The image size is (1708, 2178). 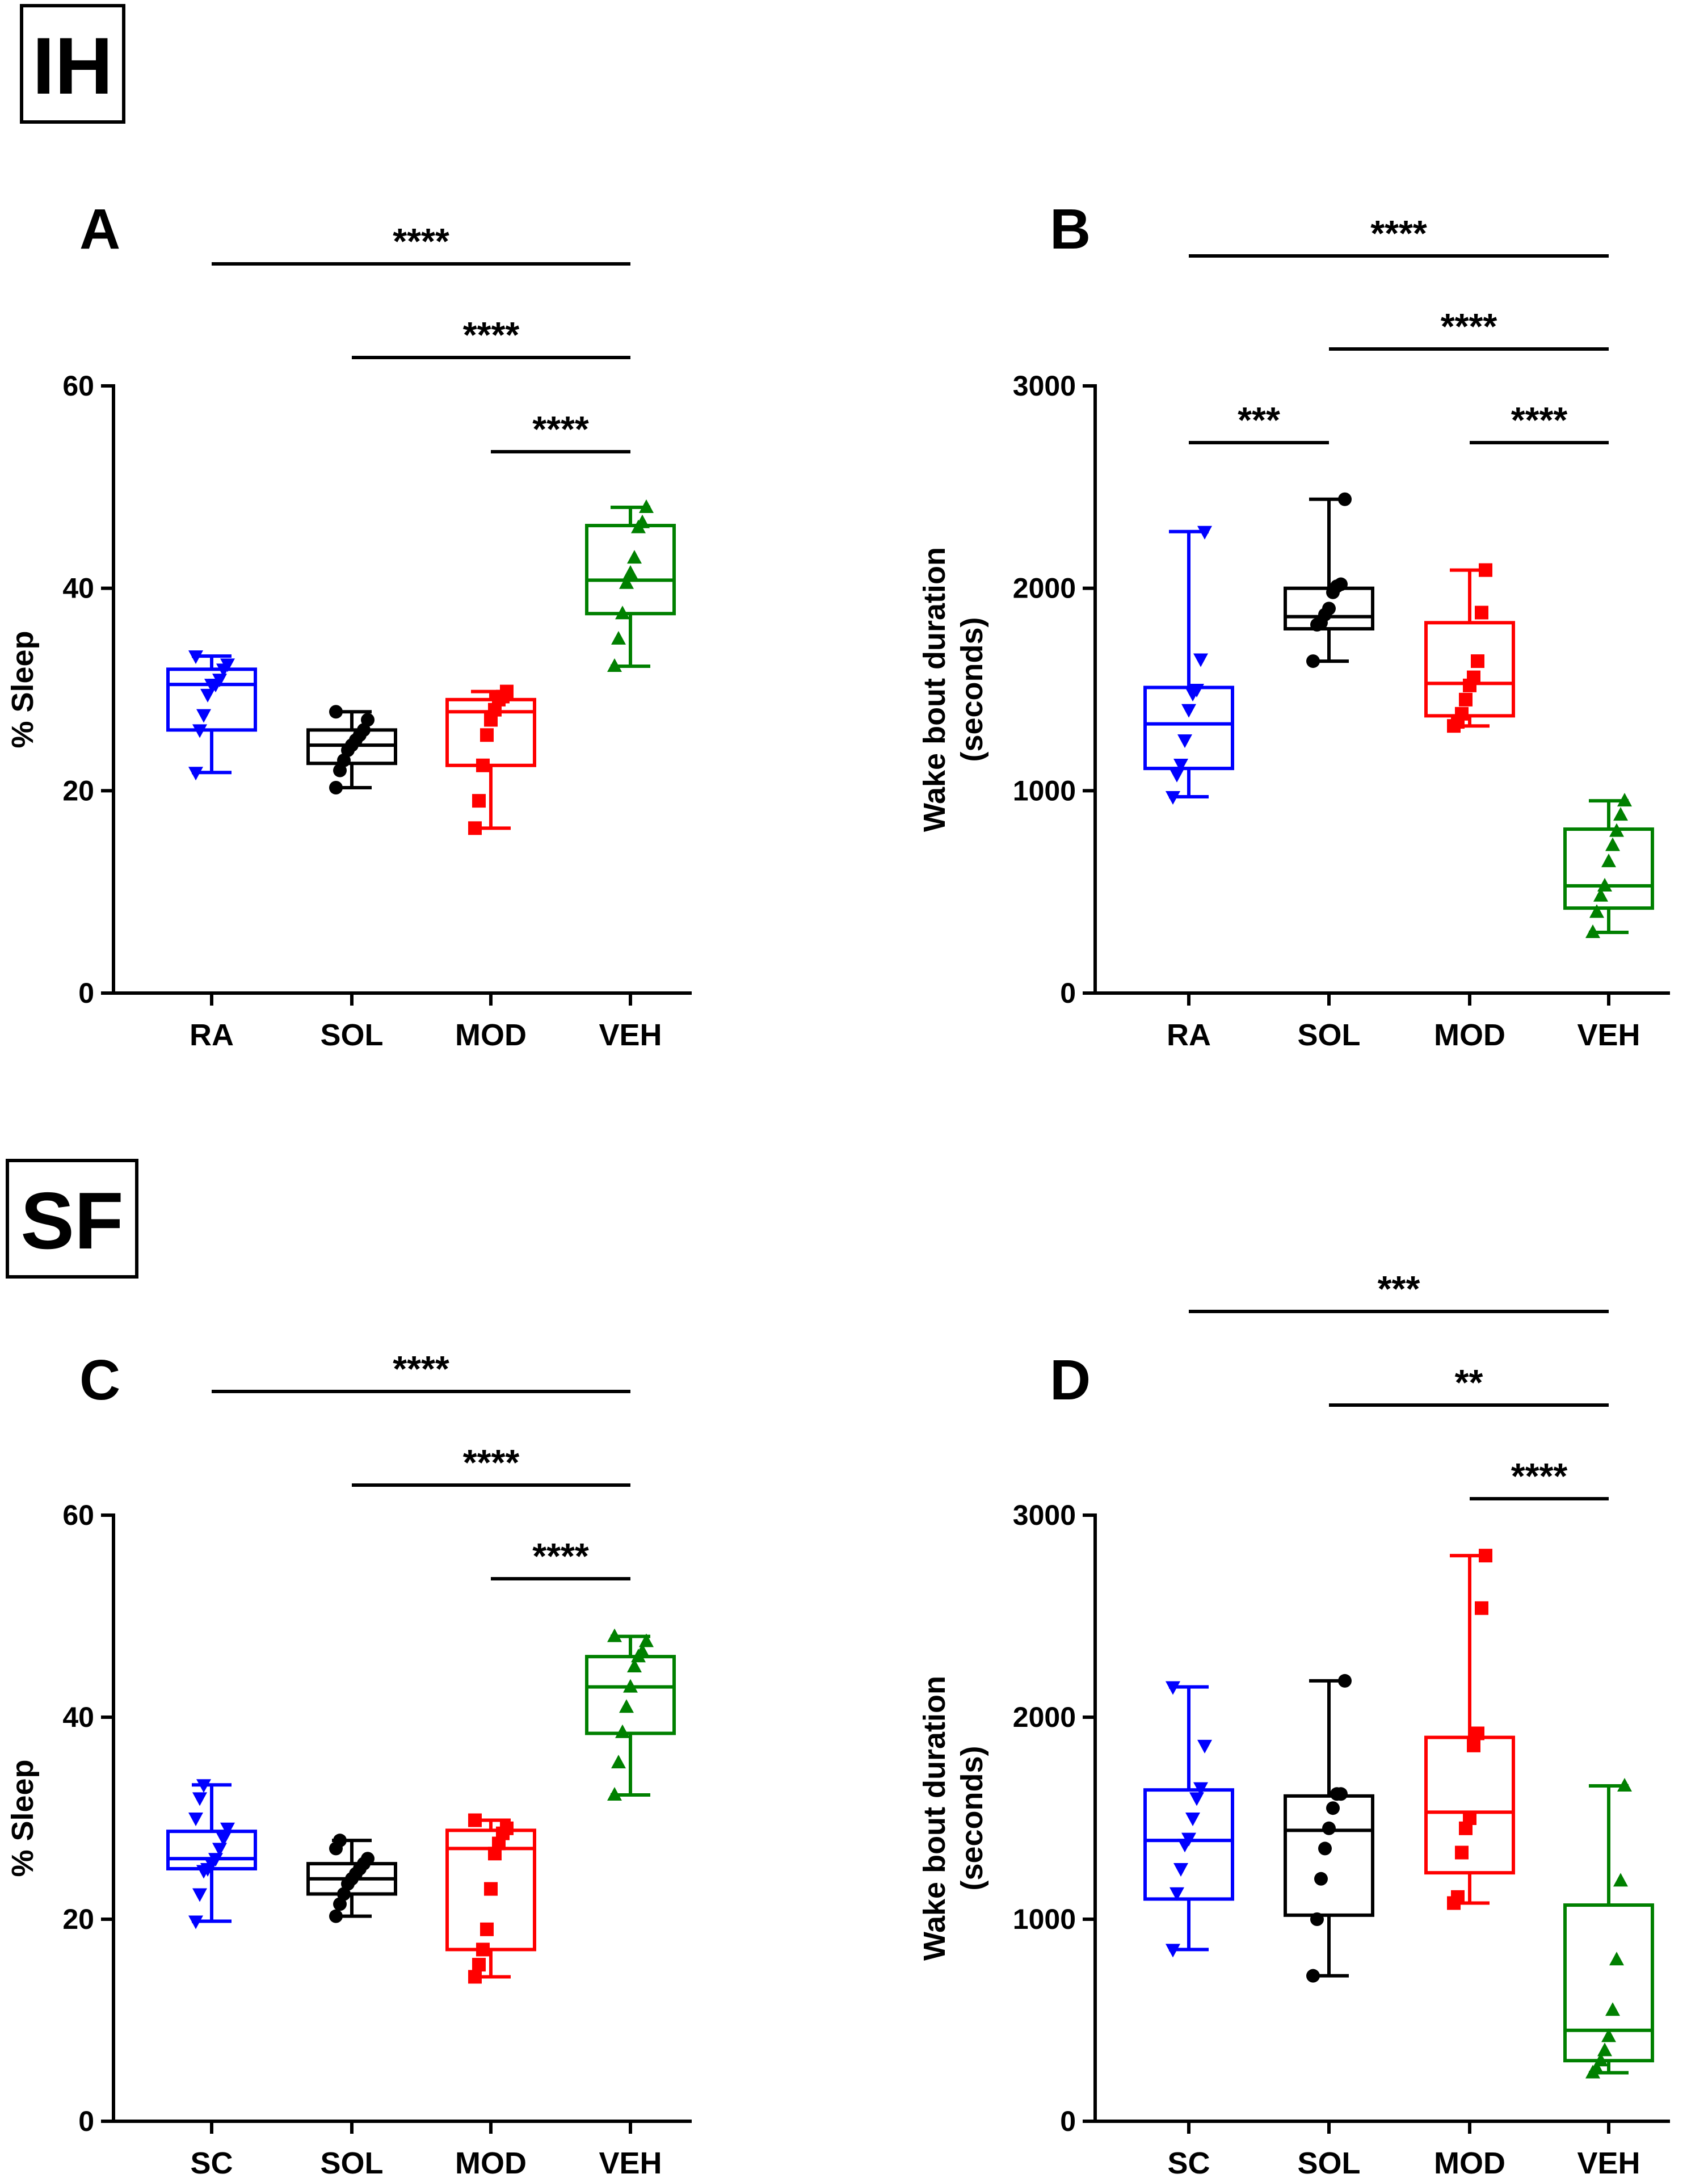 I want to click on y-axis-title: % Sleep, so click(x=23, y=1818).